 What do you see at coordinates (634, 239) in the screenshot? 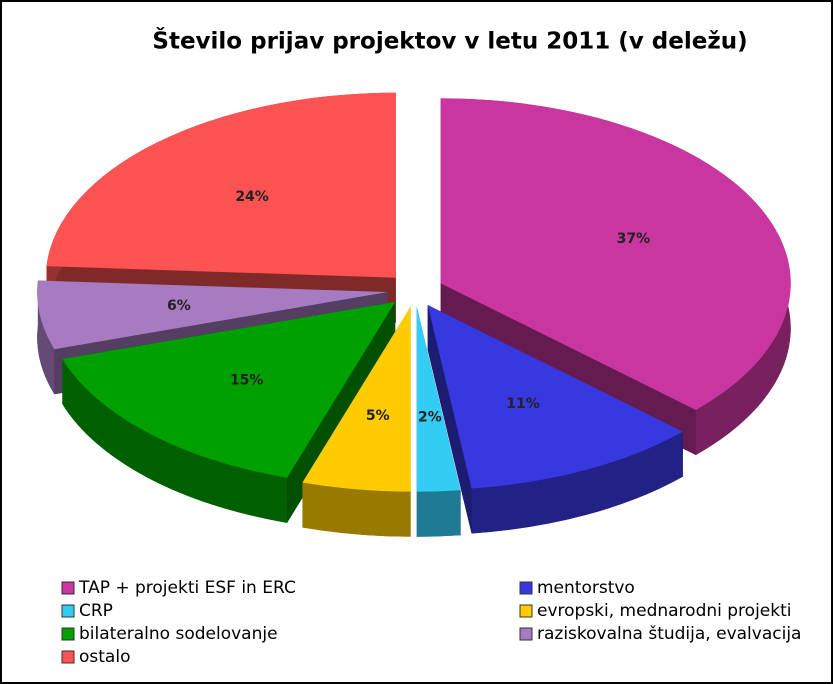
I see `data-label: 37%` at bounding box center [634, 239].